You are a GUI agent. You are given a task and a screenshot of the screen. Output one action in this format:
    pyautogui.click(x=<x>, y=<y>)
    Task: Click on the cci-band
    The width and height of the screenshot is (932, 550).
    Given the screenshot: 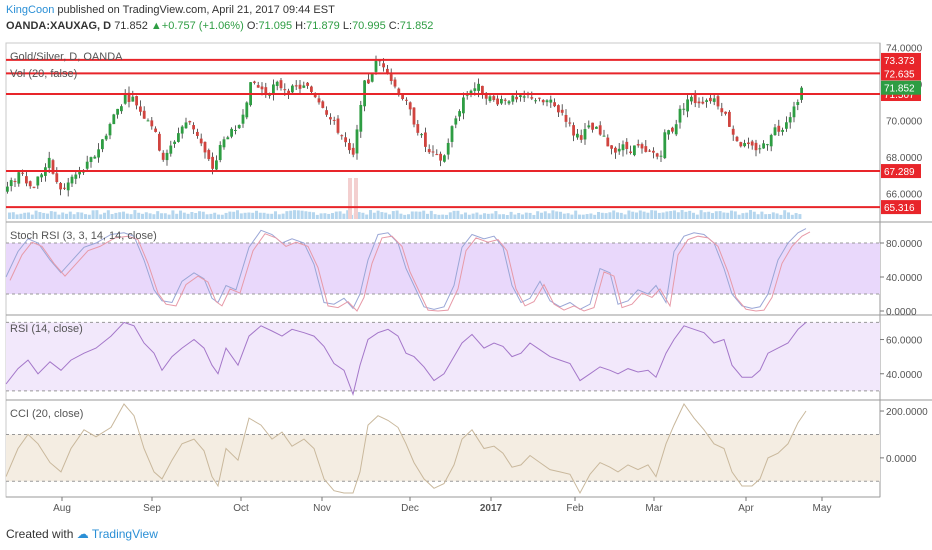 What is the action you would take?
    pyautogui.click(x=443, y=458)
    